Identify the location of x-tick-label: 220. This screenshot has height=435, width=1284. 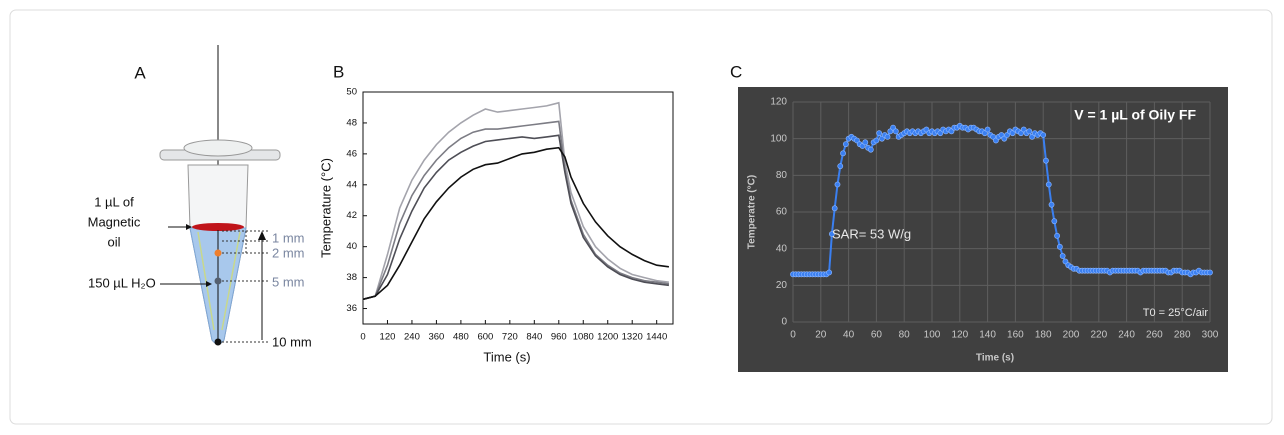
(1098, 335).